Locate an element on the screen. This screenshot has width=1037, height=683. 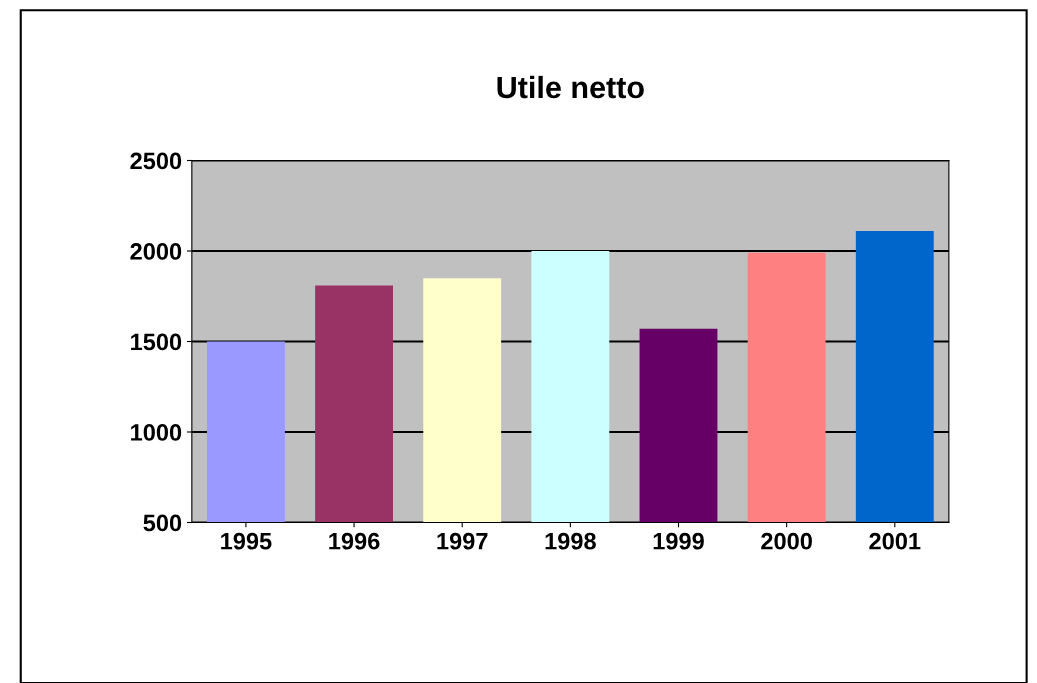
y-tick-label: 2500 is located at coordinates (156, 161).